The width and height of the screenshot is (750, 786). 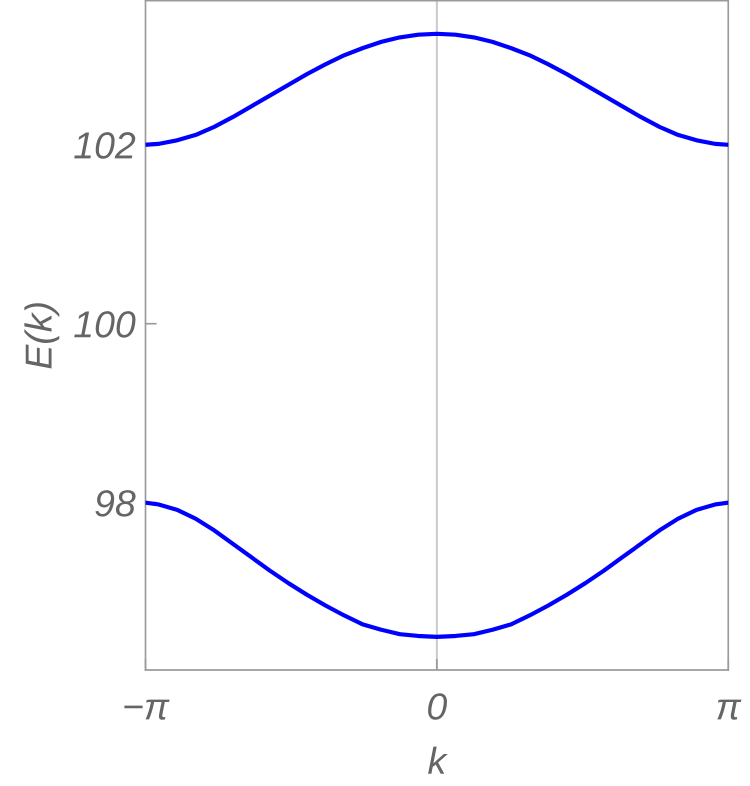 What do you see at coordinates (105, 324) in the screenshot?
I see `y-tick-label: 100` at bounding box center [105, 324].